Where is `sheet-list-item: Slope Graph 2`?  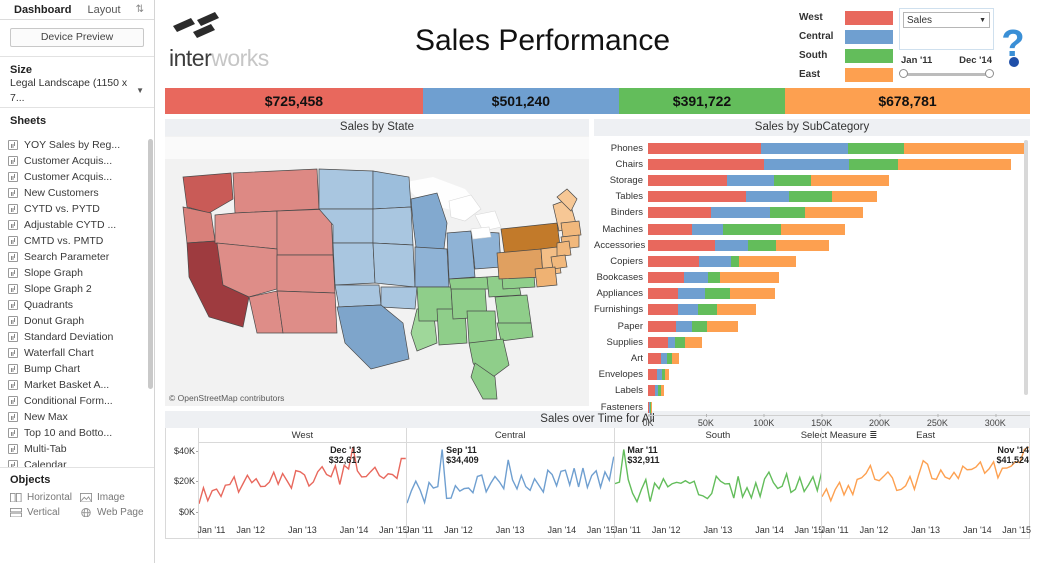
sheet-list-item: Slope Graph 2 is located at coordinates (78, 289).